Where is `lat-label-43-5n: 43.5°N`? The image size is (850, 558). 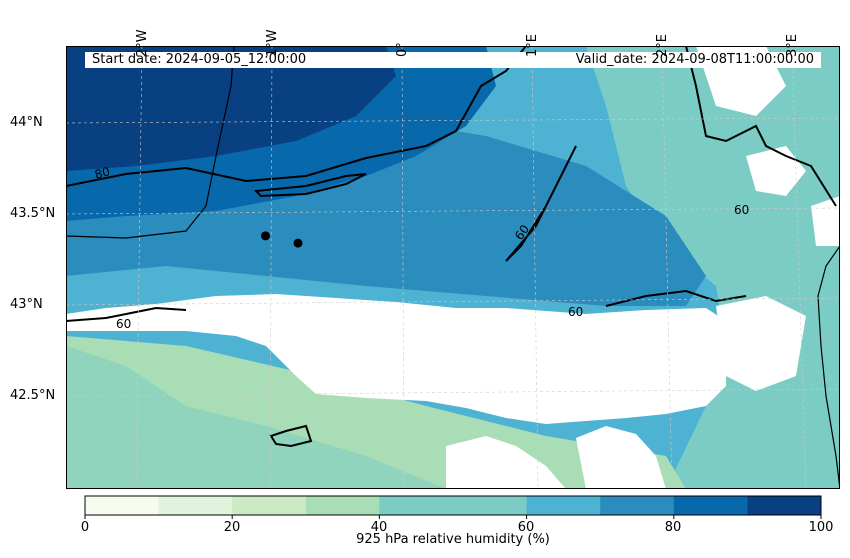 lat-label-43-5n: 43.5°N is located at coordinates (33, 213).